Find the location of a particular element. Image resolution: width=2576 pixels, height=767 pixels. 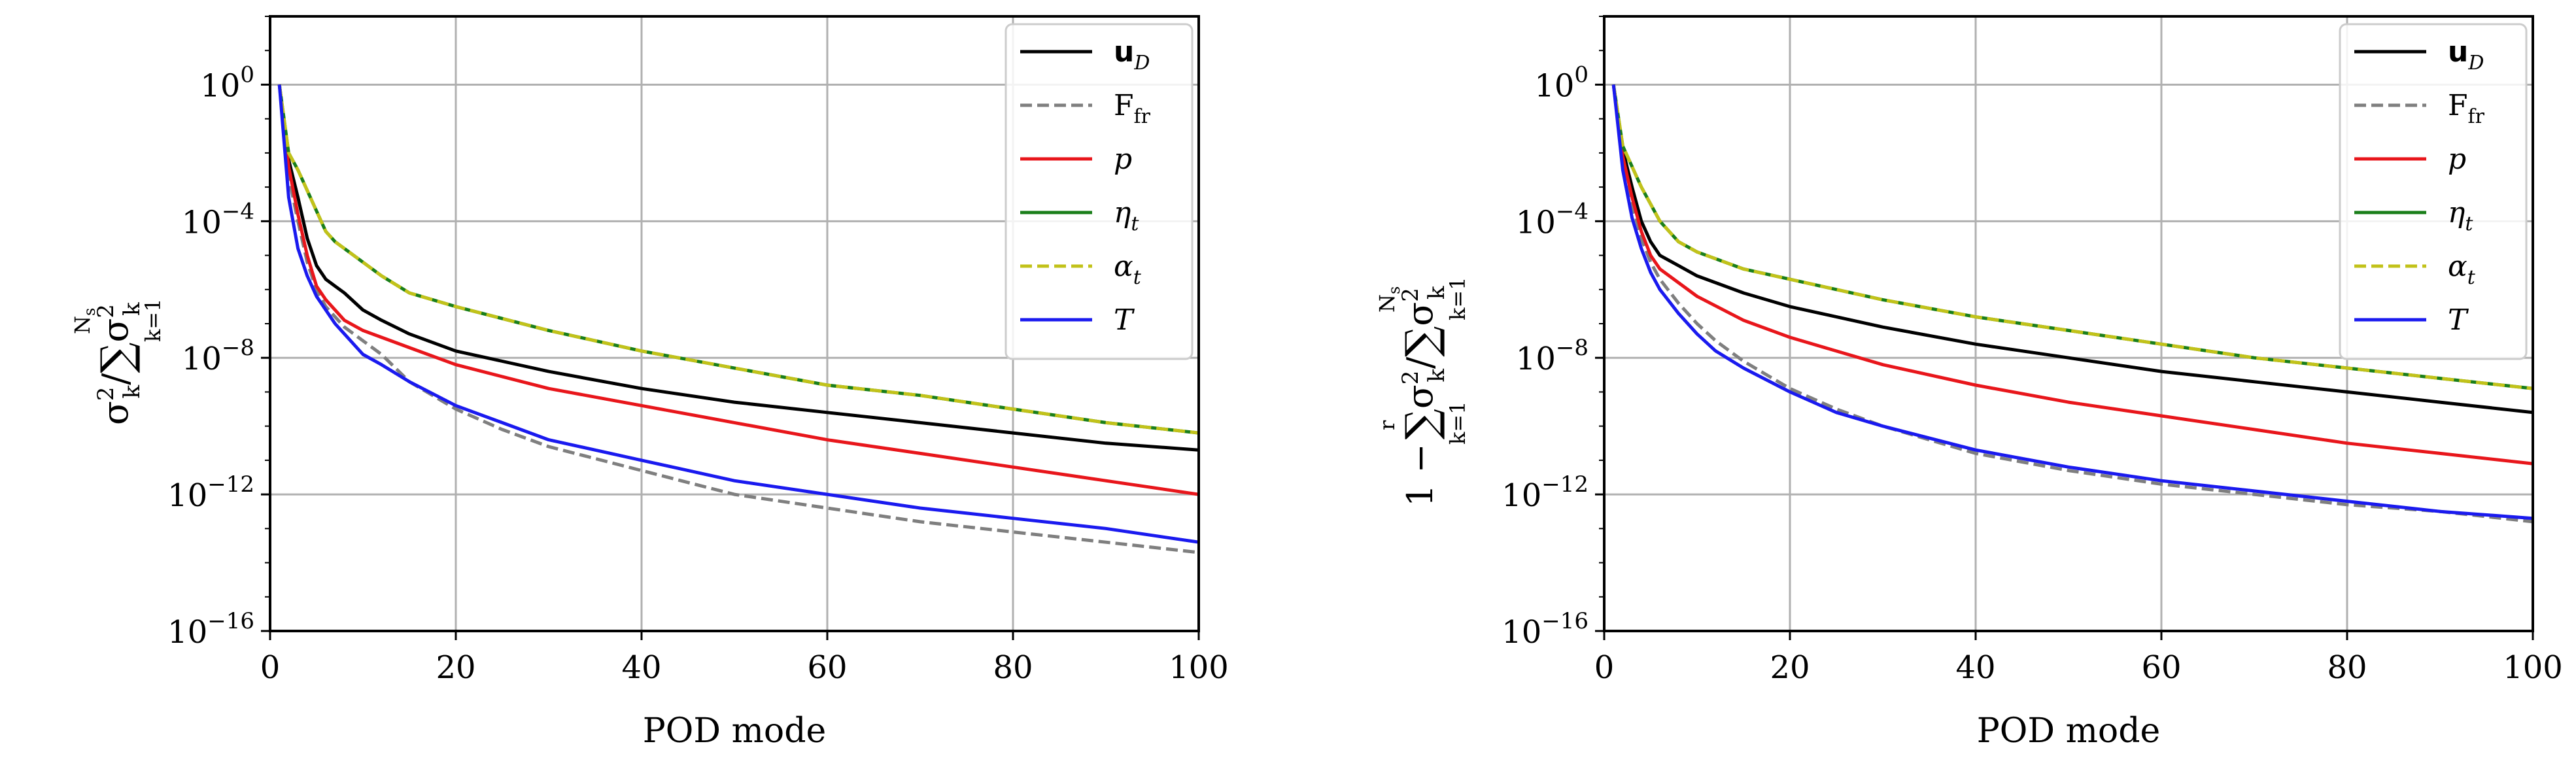

right-x-axis-label: POD mode is located at coordinates (2069, 731).